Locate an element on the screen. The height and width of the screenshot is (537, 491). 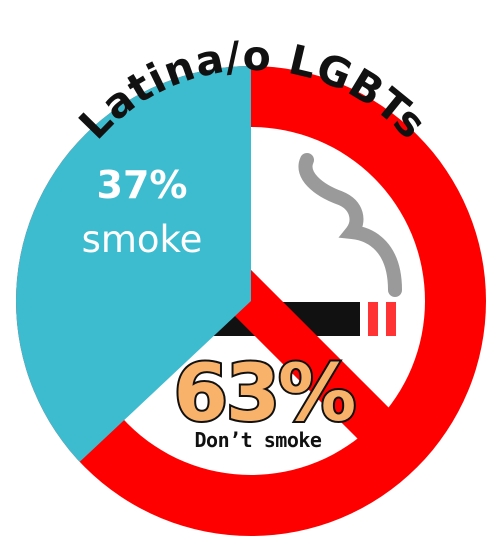
smoke-category-label: smoke is located at coordinates (142, 239).